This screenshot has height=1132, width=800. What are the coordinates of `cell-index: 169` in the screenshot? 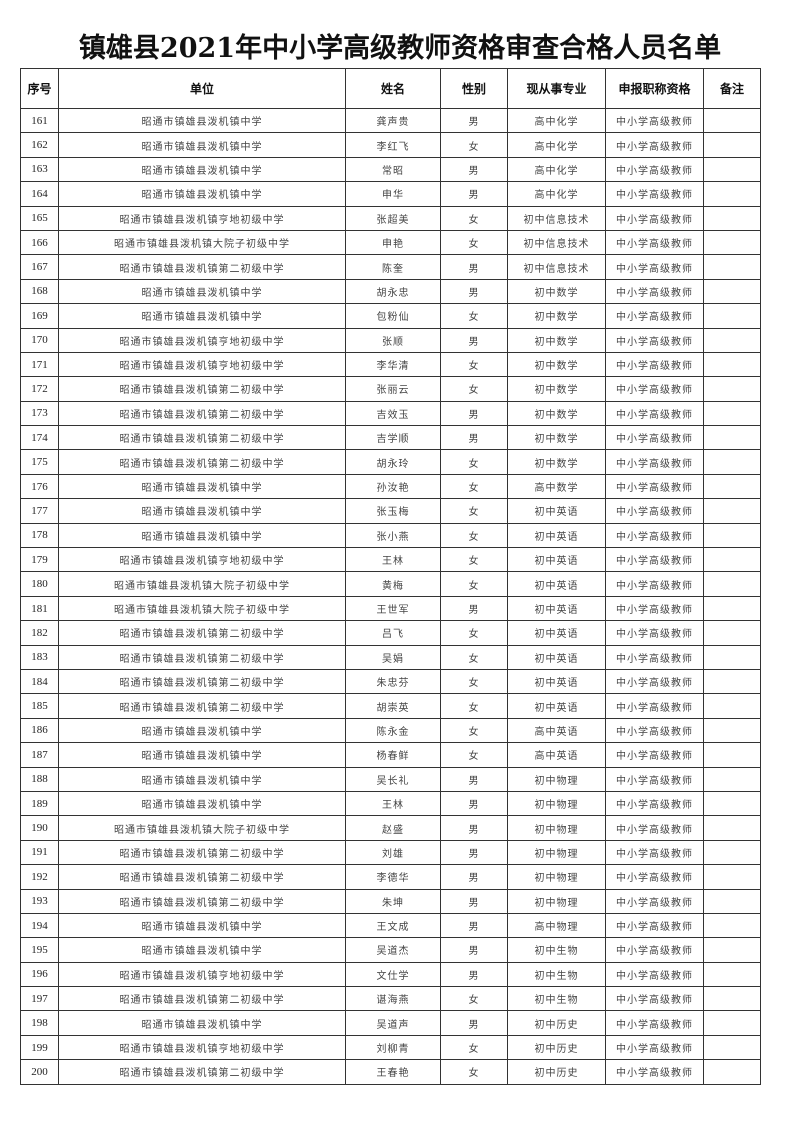 It's located at (39, 316).